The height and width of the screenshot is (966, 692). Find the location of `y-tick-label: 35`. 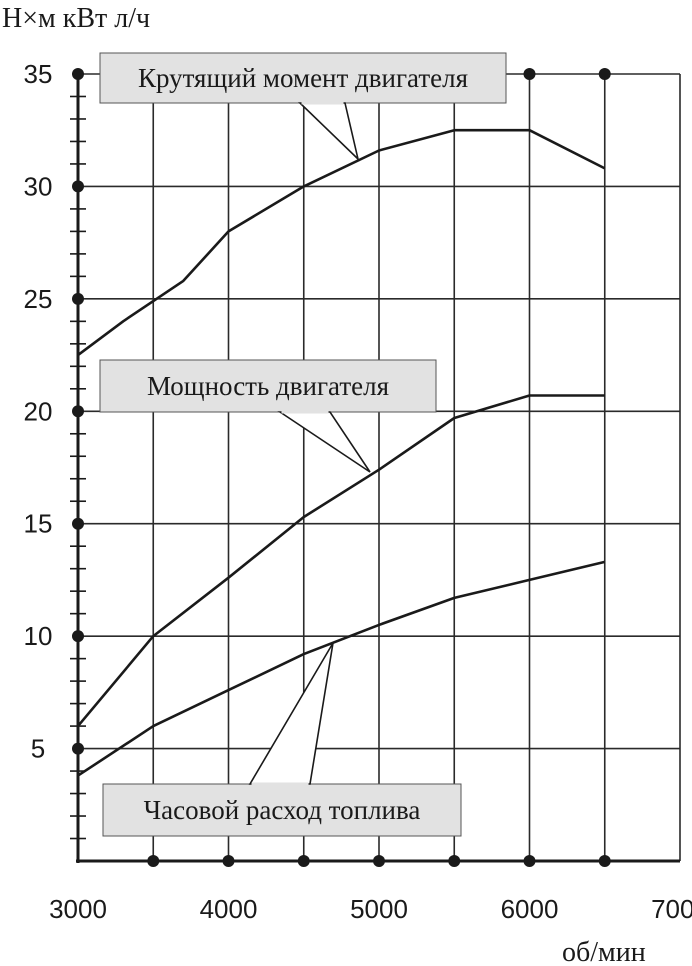

y-tick-label: 35 is located at coordinates (38, 74).